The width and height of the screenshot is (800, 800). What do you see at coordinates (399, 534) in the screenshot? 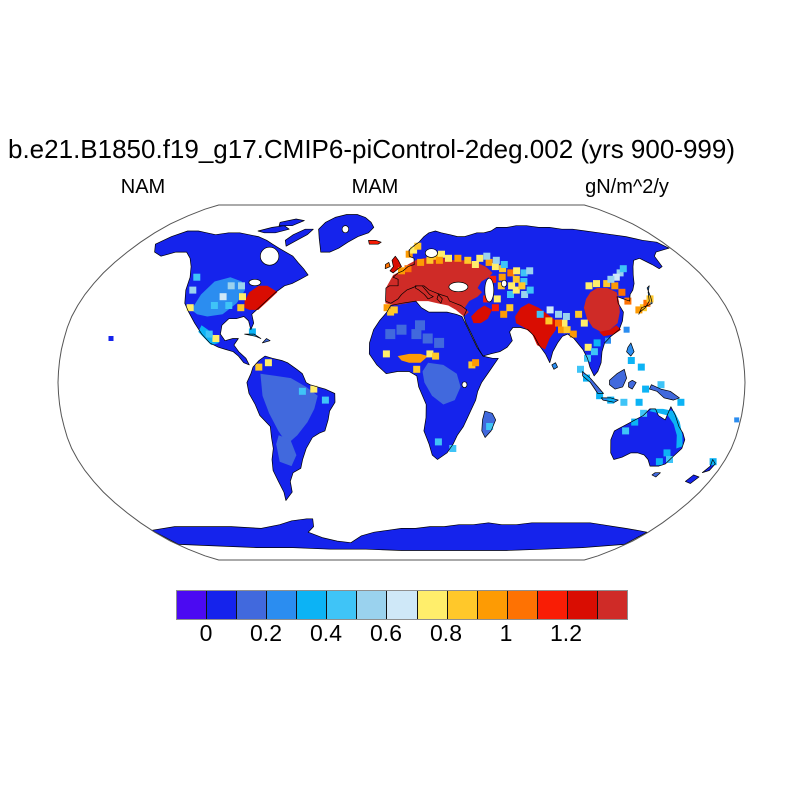
I see `land-antarctica` at bounding box center [399, 534].